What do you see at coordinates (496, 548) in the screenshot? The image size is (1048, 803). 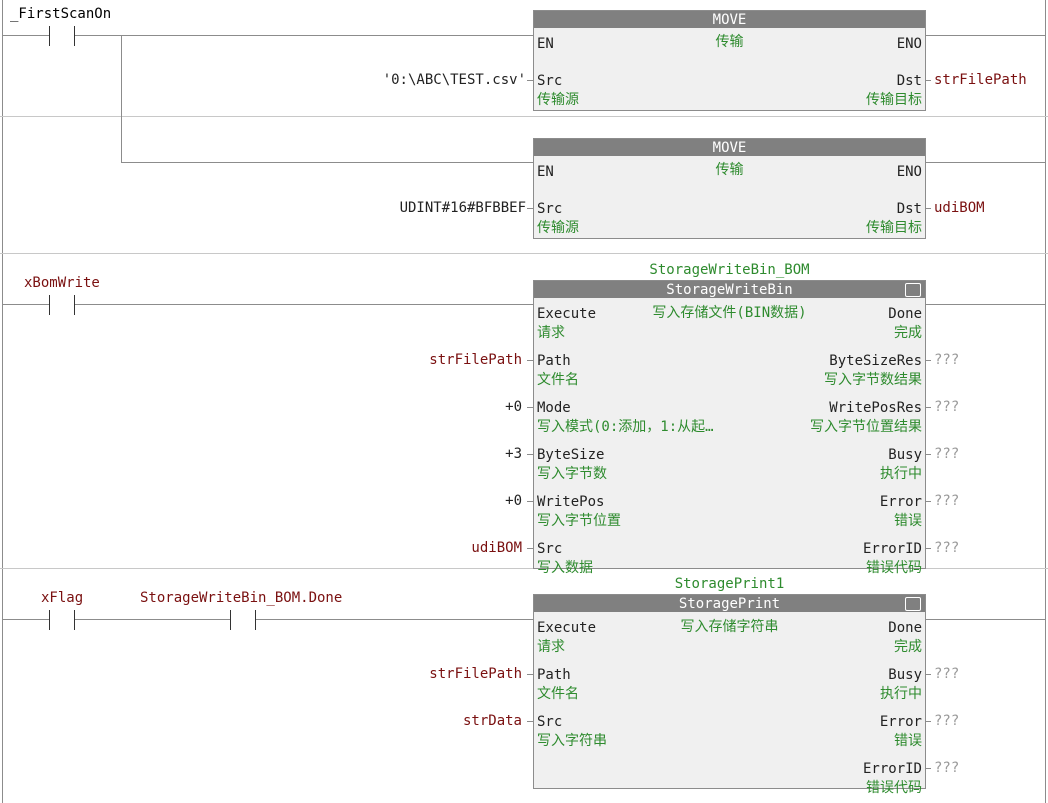 I see `input-variable: udiBOM` at bounding box center [496, 548].